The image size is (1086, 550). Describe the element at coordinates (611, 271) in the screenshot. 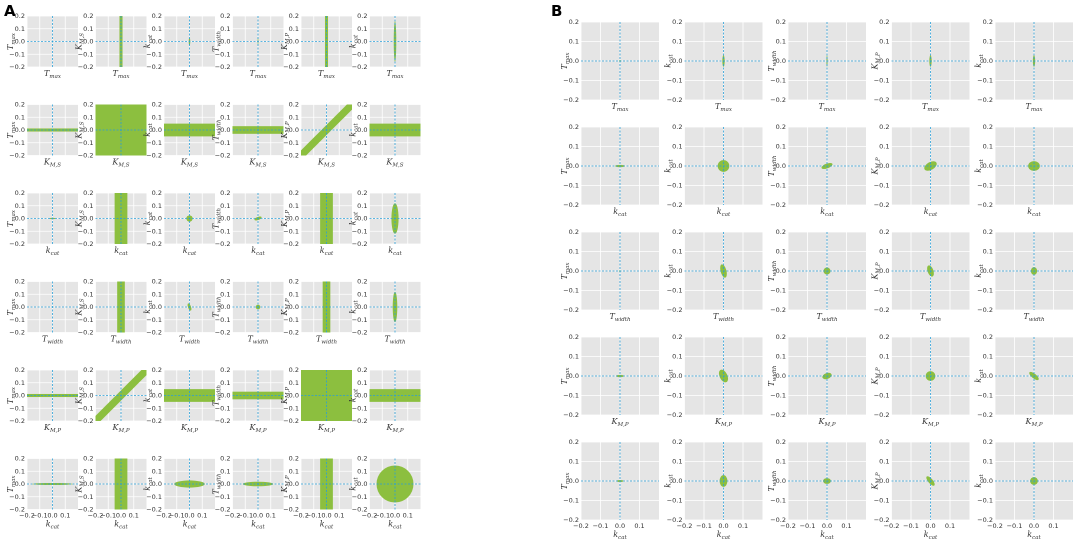

I see `subplot-pB-r2-c0: −0.2 −0.1 0.0 0.1 0.2` at that location.